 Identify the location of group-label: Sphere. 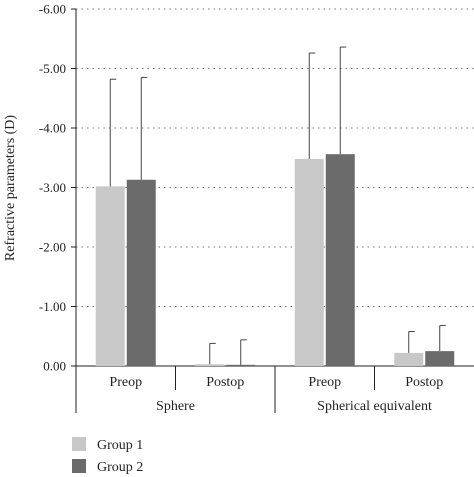
(175, 406).